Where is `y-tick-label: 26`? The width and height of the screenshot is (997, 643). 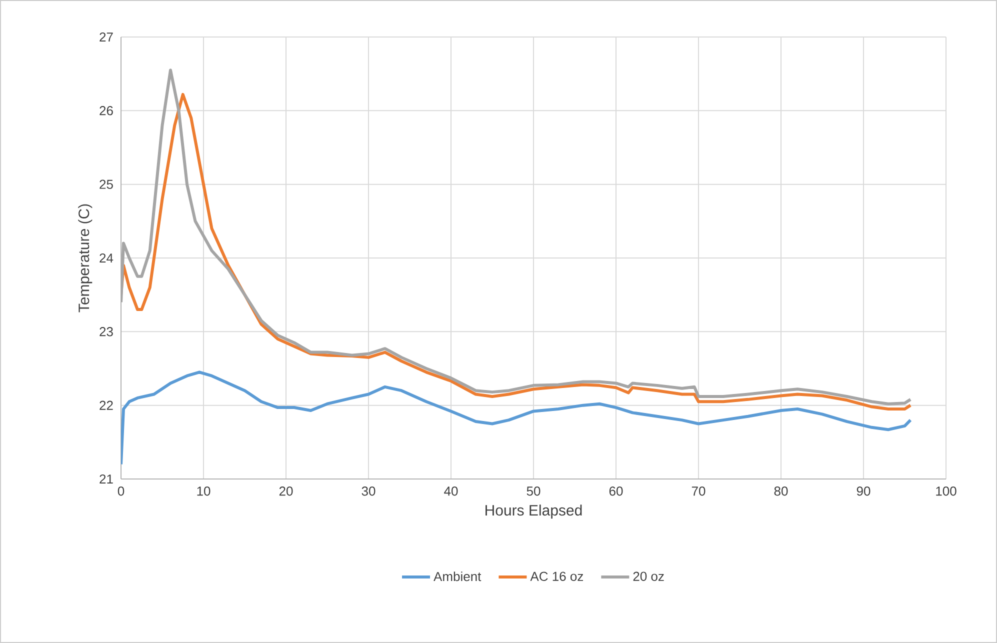 y-tick-label: 26 is located at coordinates (106, 111).